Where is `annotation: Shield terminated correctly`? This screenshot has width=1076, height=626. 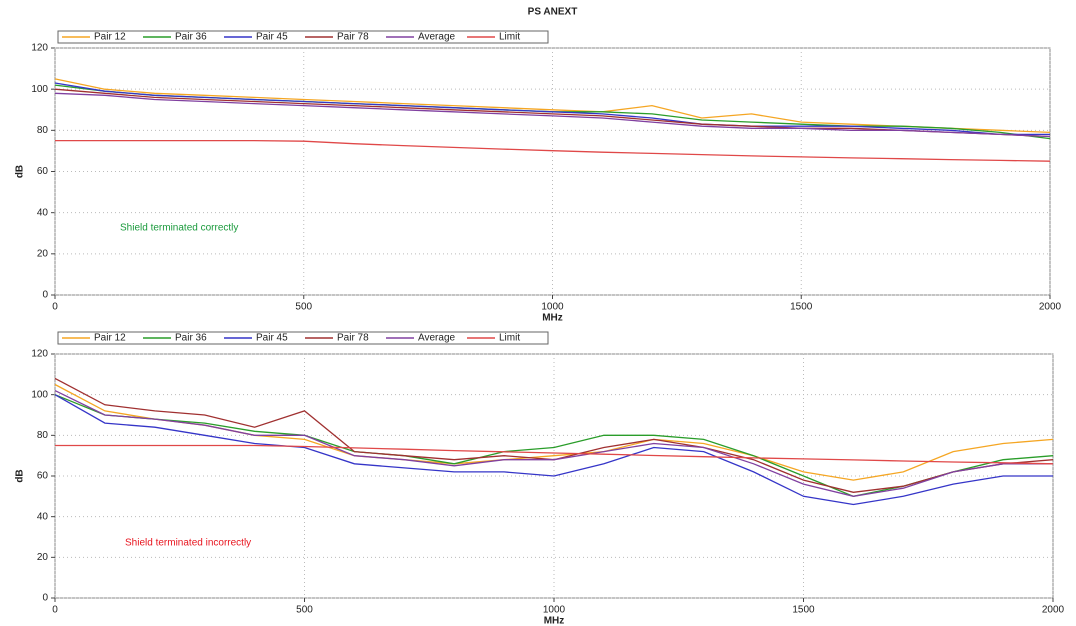 annotation: Shield terminated correctly is located at coordinates (179, 228).